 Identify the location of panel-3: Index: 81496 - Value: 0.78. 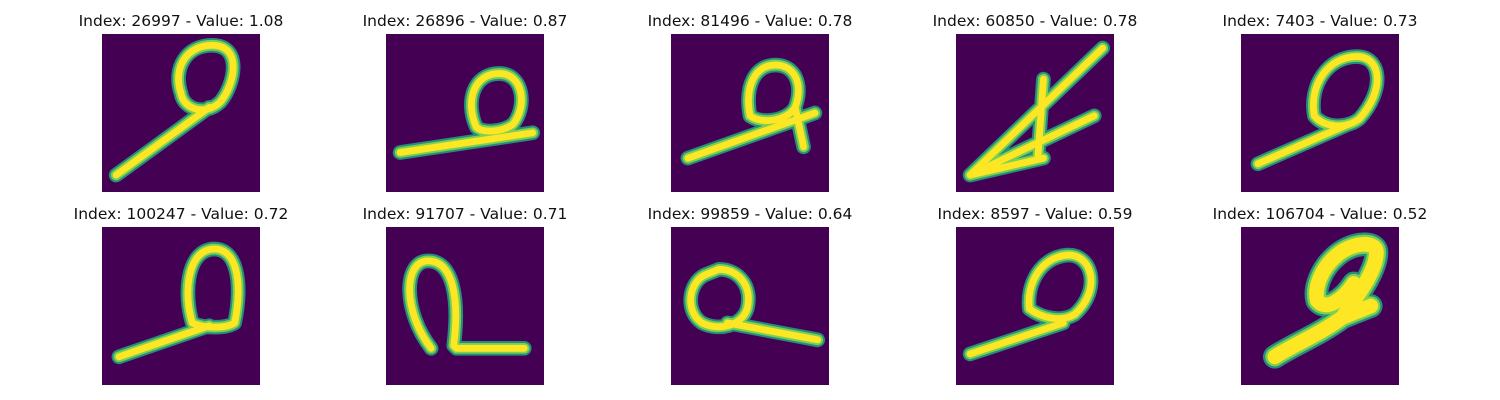
(750, 105).